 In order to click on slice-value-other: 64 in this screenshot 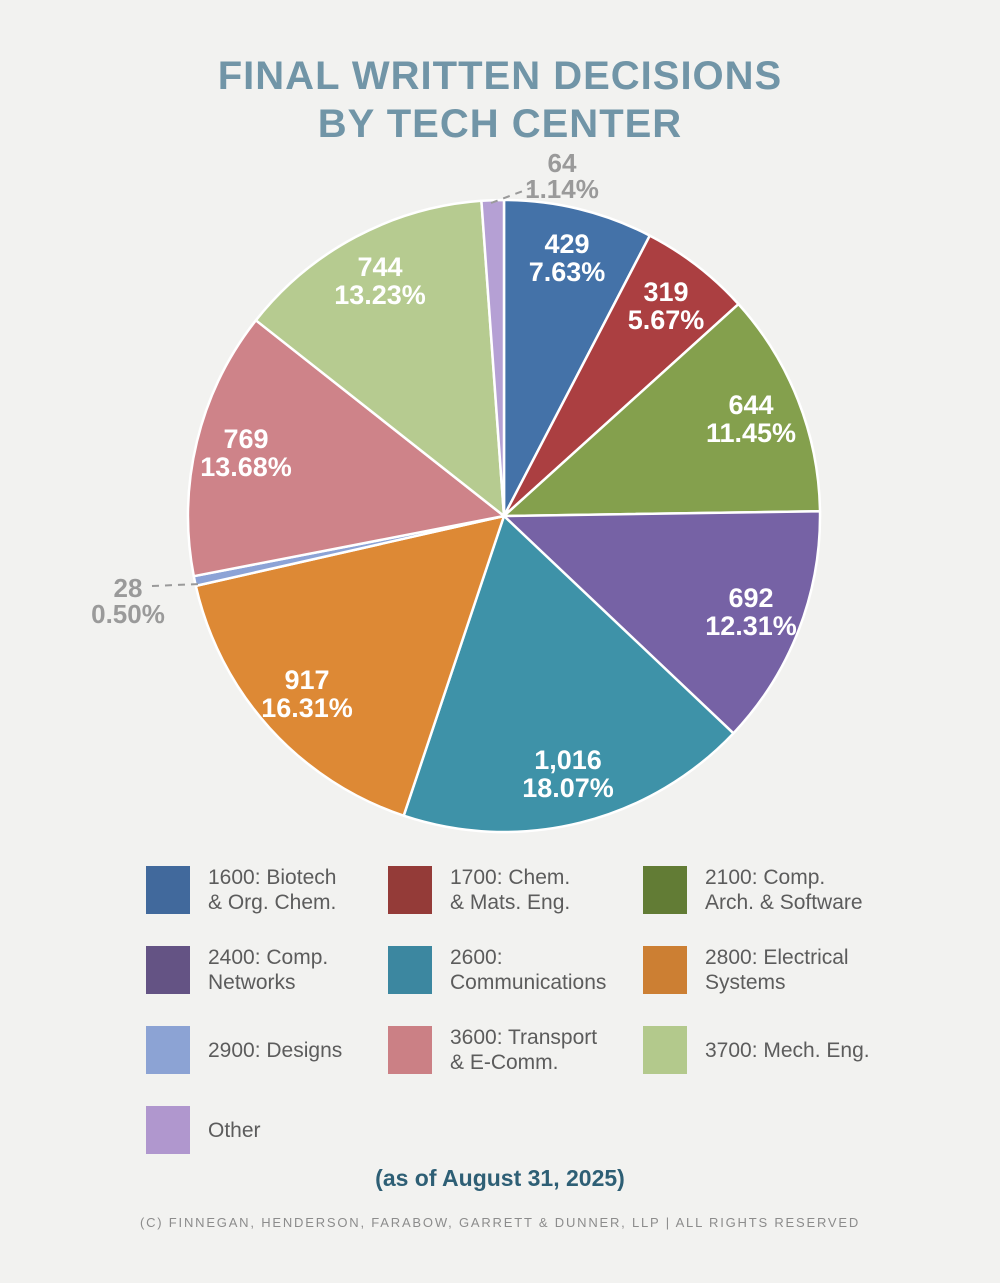, I will do `click(562, 163)`.